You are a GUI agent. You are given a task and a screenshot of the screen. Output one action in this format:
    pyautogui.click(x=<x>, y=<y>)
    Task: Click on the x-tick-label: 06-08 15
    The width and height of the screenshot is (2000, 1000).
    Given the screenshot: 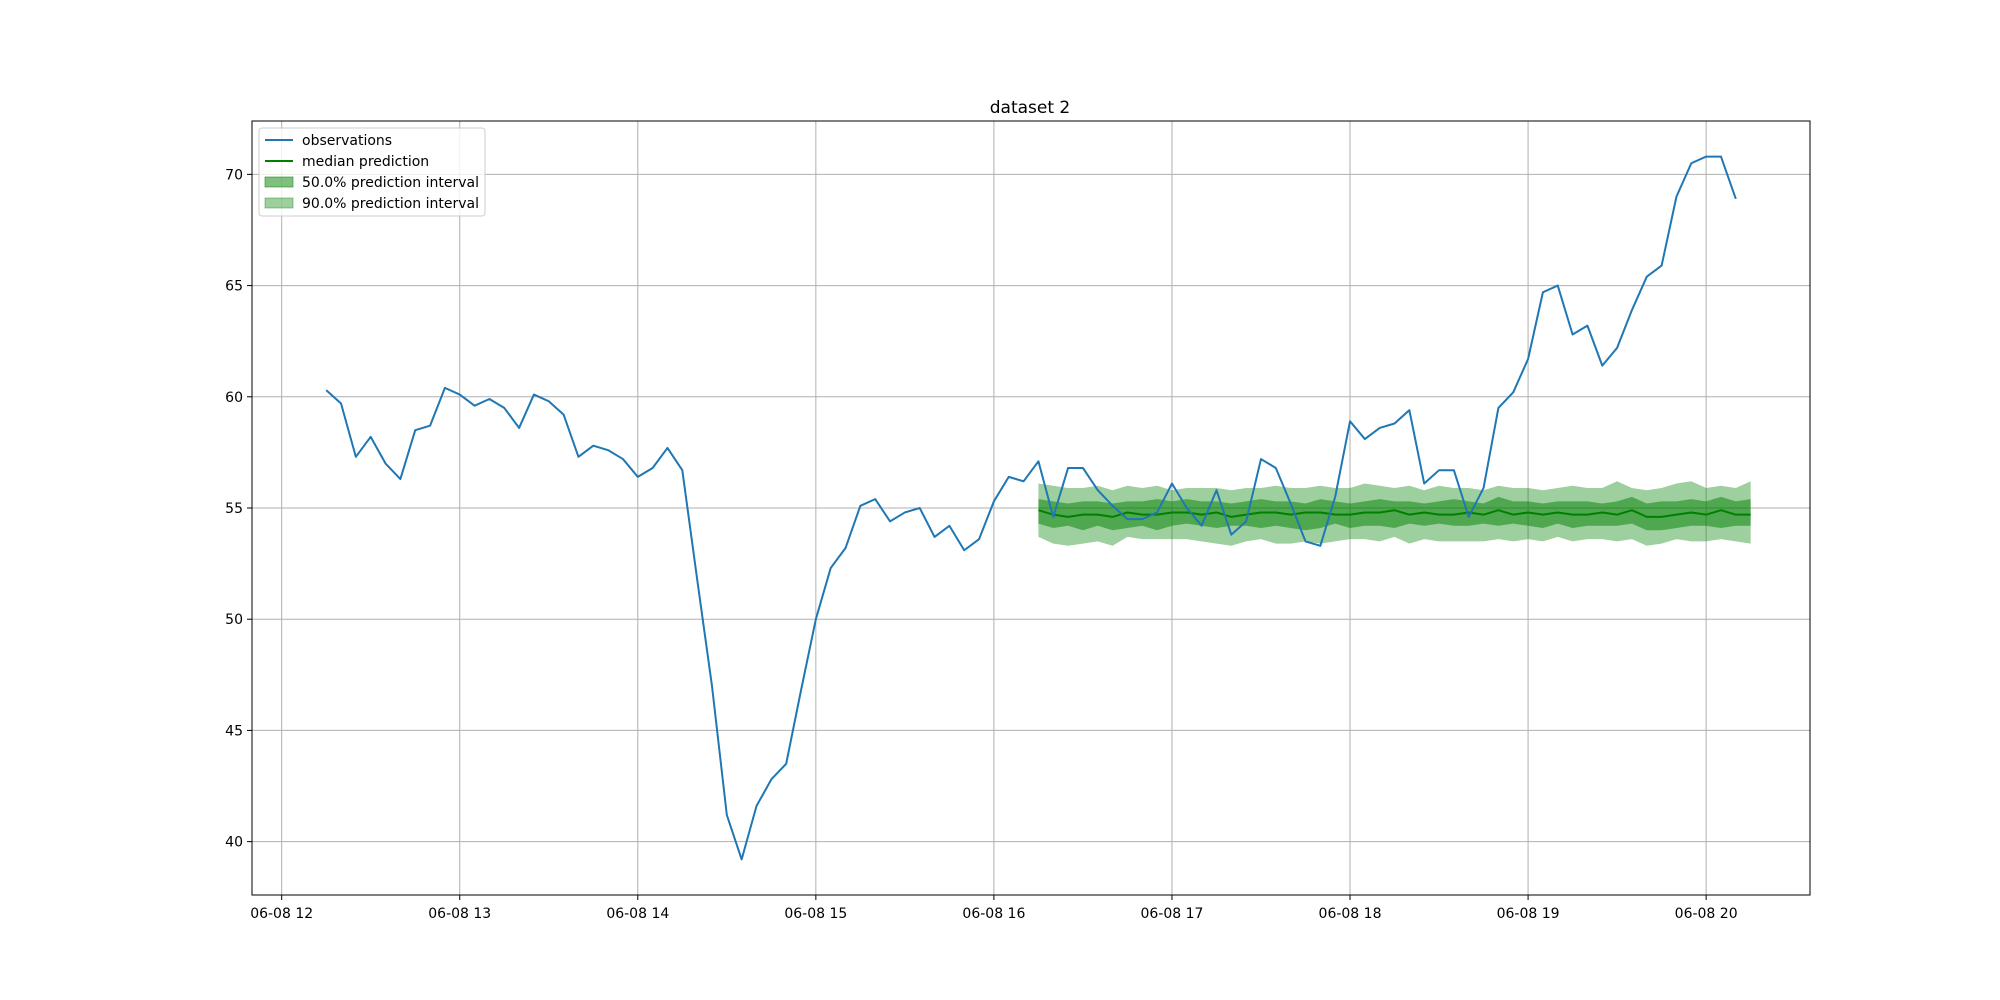 What is the action you would take?
    pyautogui.click(x=815, y=914)
    